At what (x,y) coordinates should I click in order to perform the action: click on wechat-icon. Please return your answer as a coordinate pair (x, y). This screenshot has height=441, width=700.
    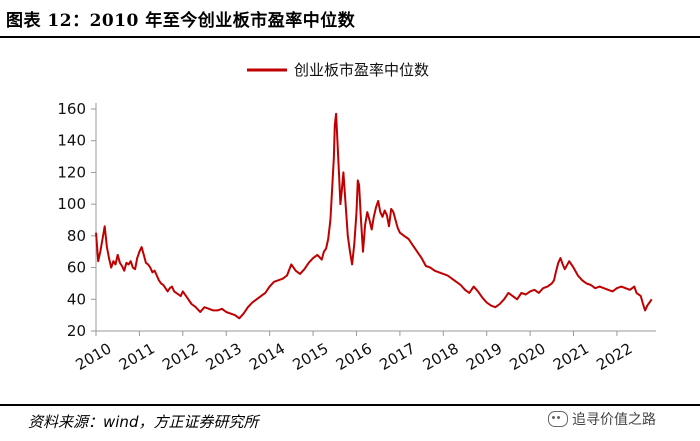
    Looking at the image, I should click on (558, 419).